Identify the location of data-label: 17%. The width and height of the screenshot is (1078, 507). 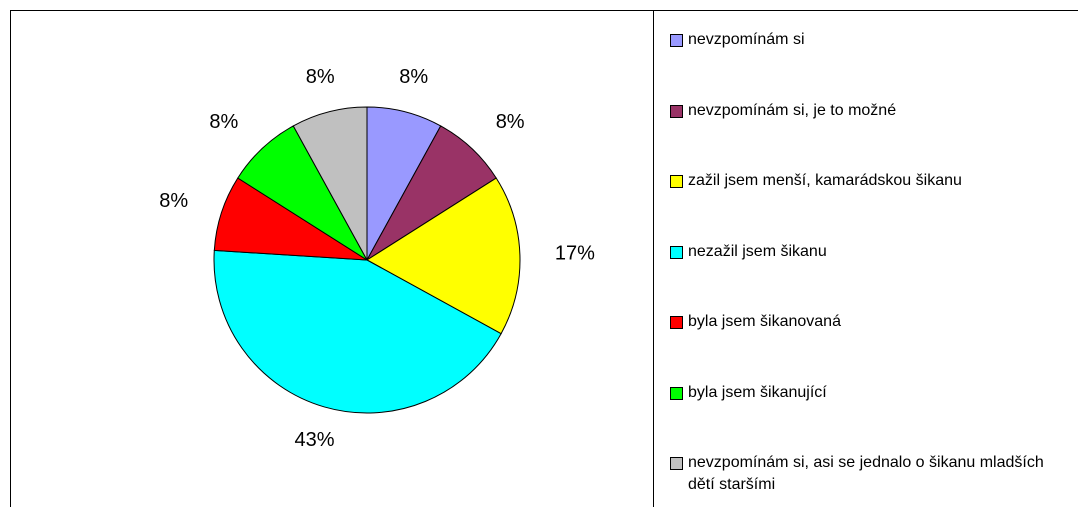
(575, 253).